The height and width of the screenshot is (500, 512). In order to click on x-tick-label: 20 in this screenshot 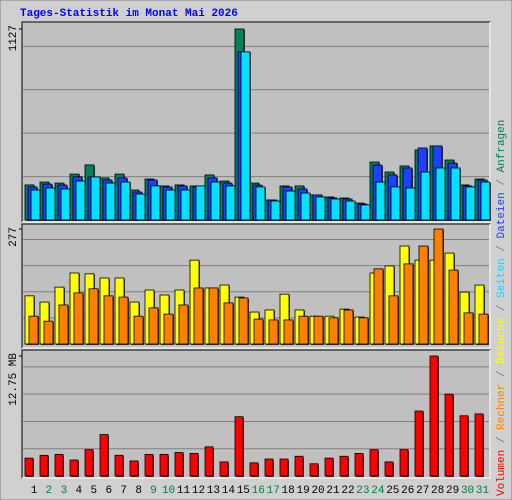, I will do `click(317, 491)`.